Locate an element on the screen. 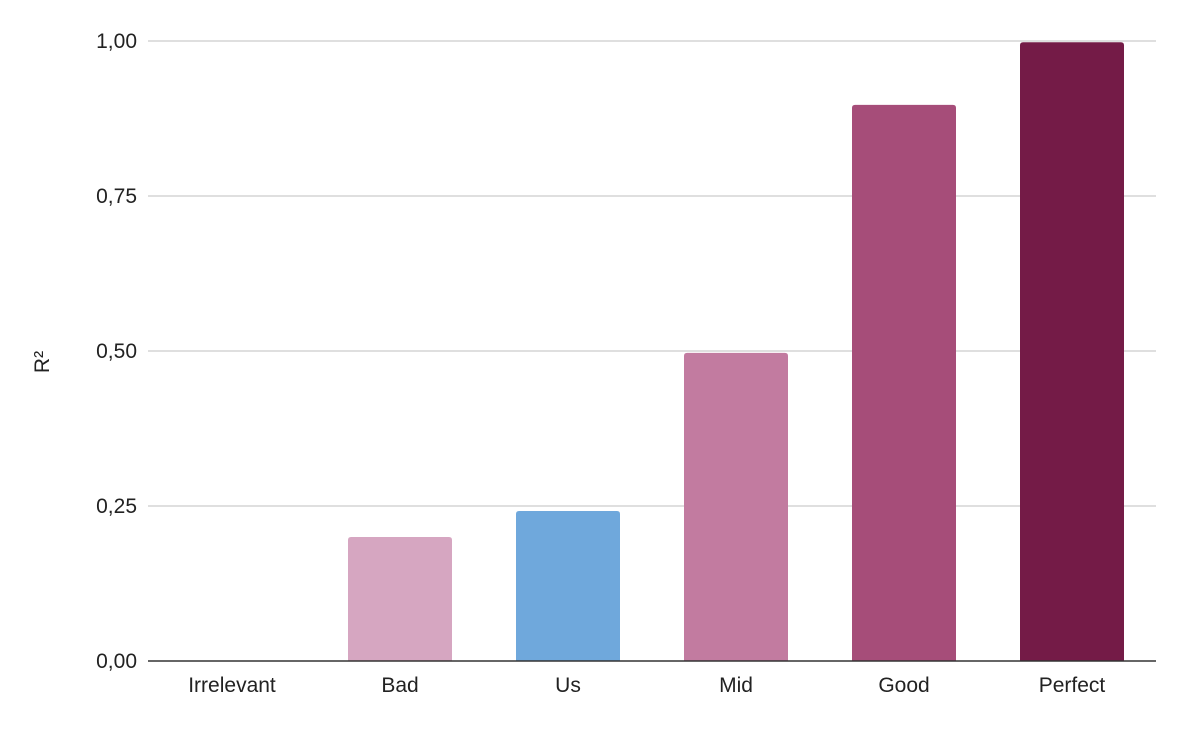 The height and width of the screenshot is (734, 1185). x-tick-label: Perfect is located at coordinates (1072, 685).